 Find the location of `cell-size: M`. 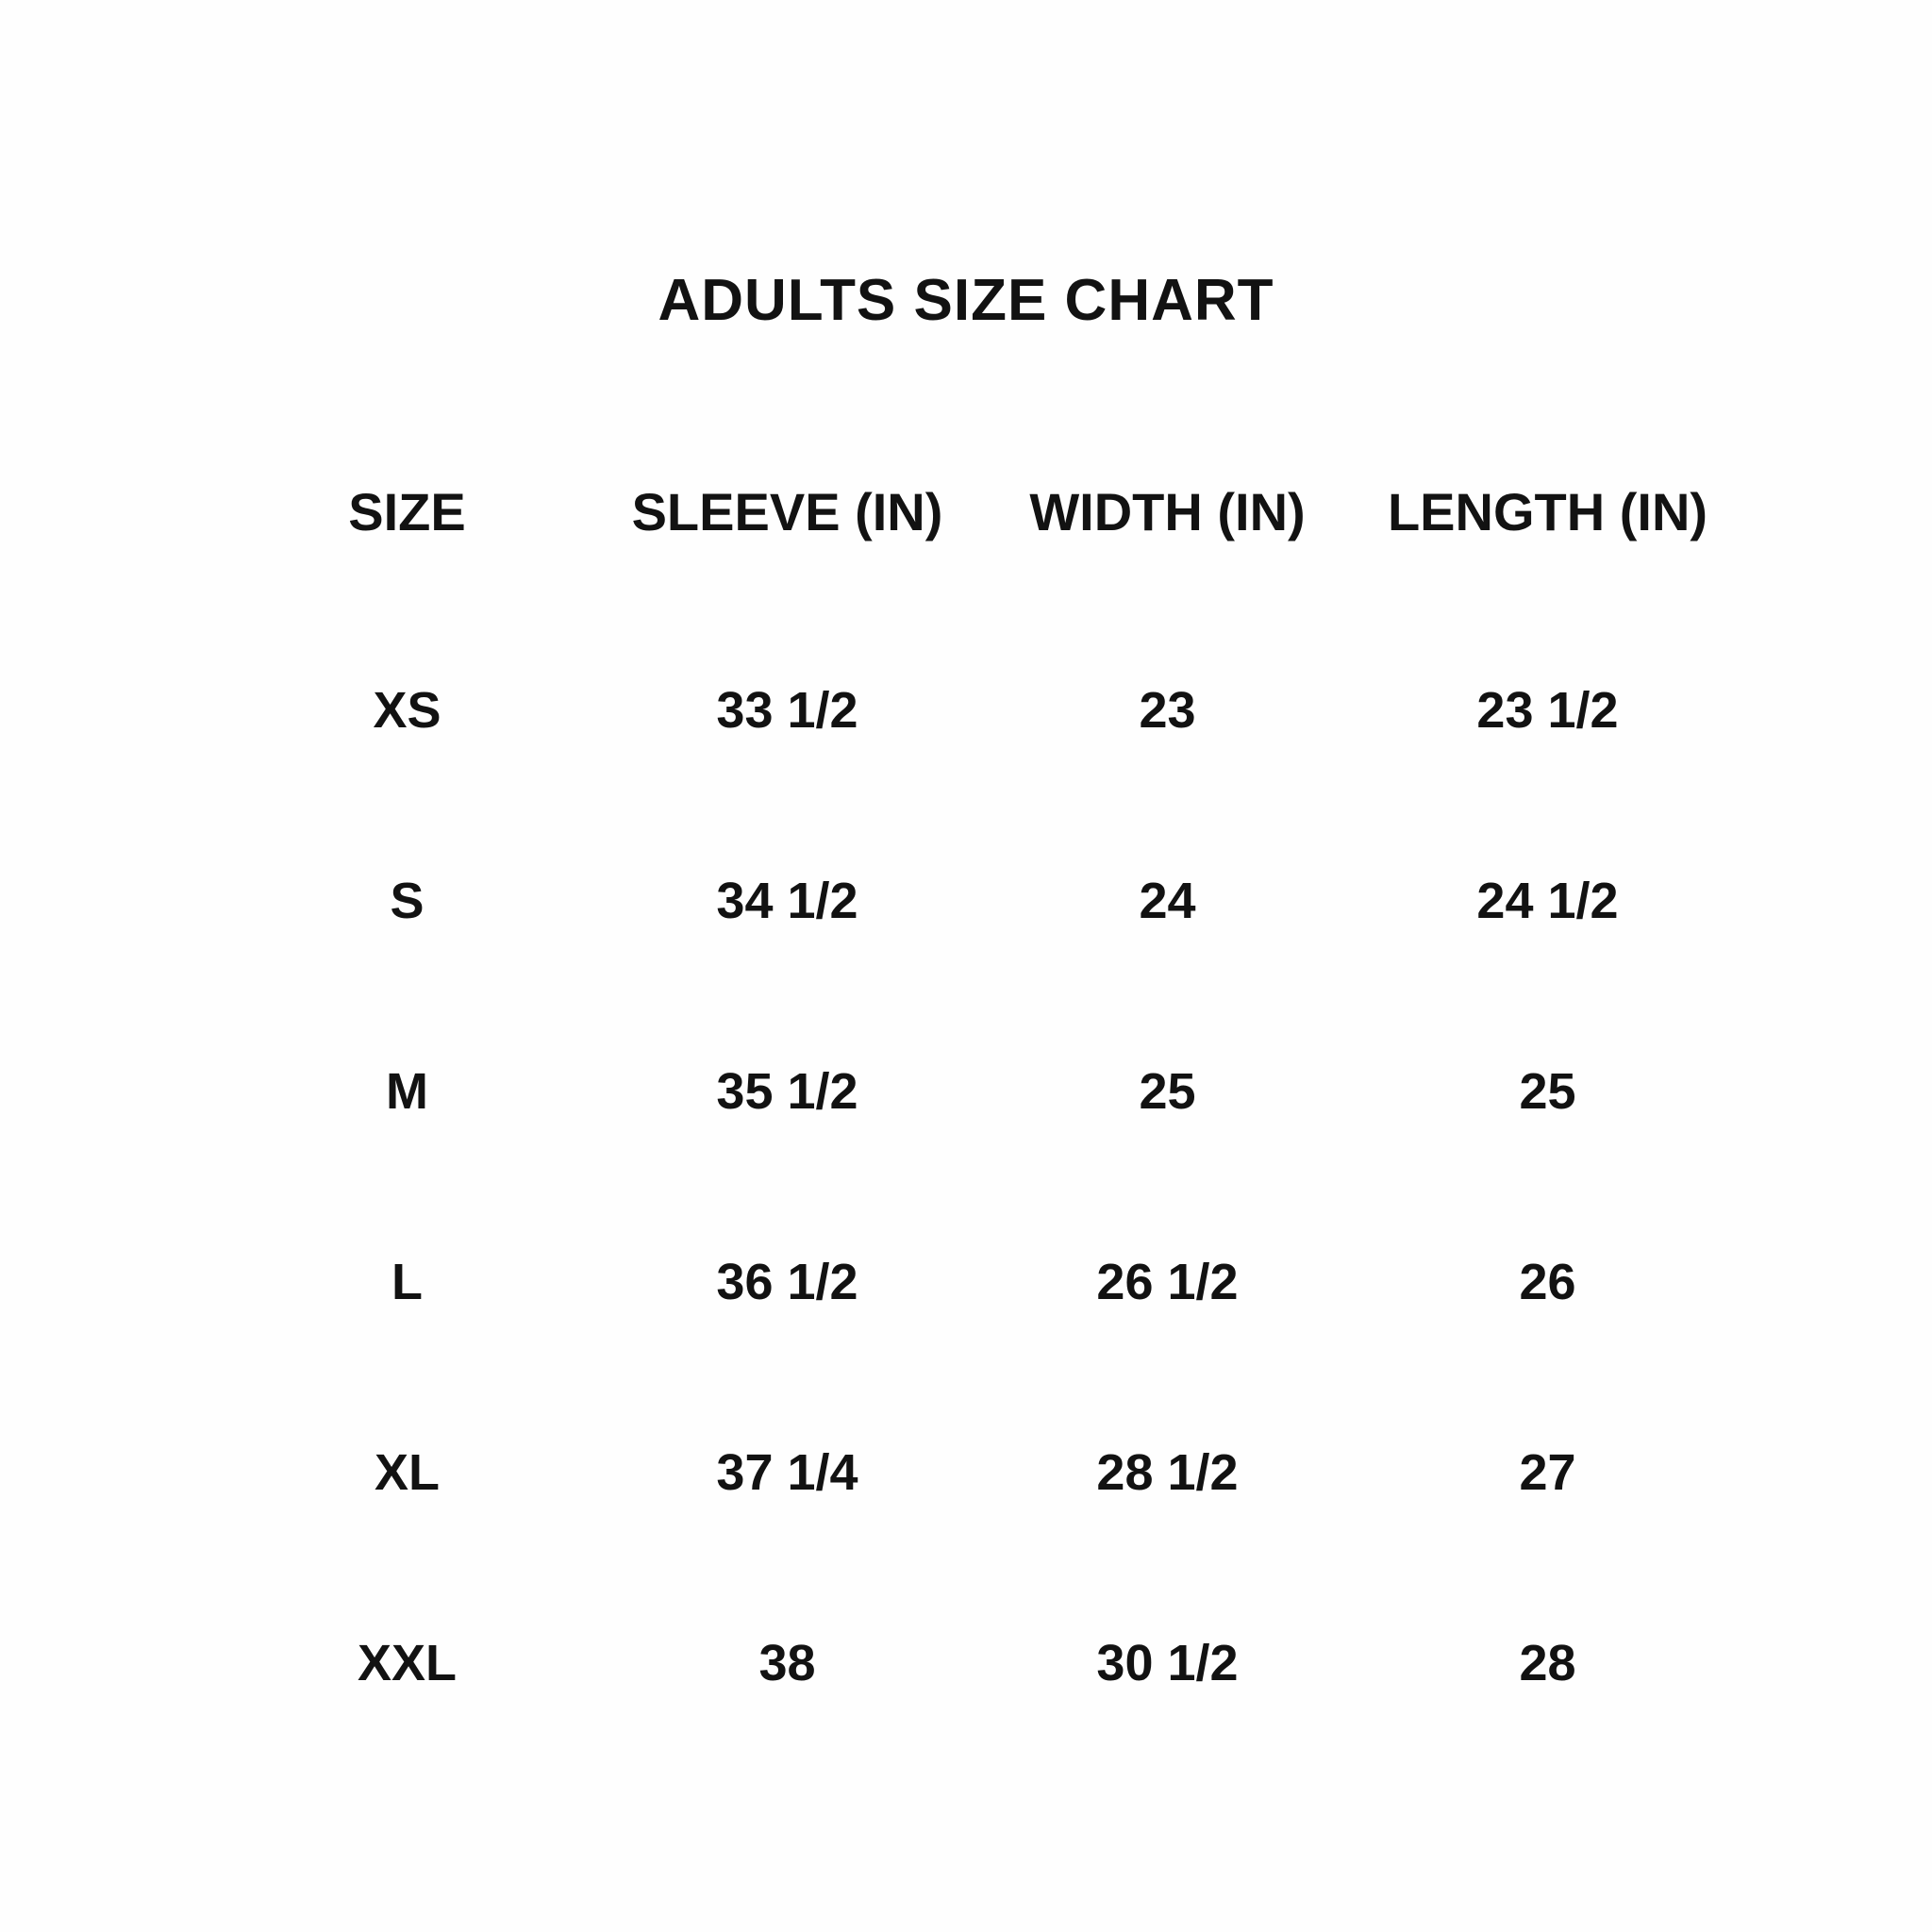

cell-size: M is located at coordinates (407, 1091).